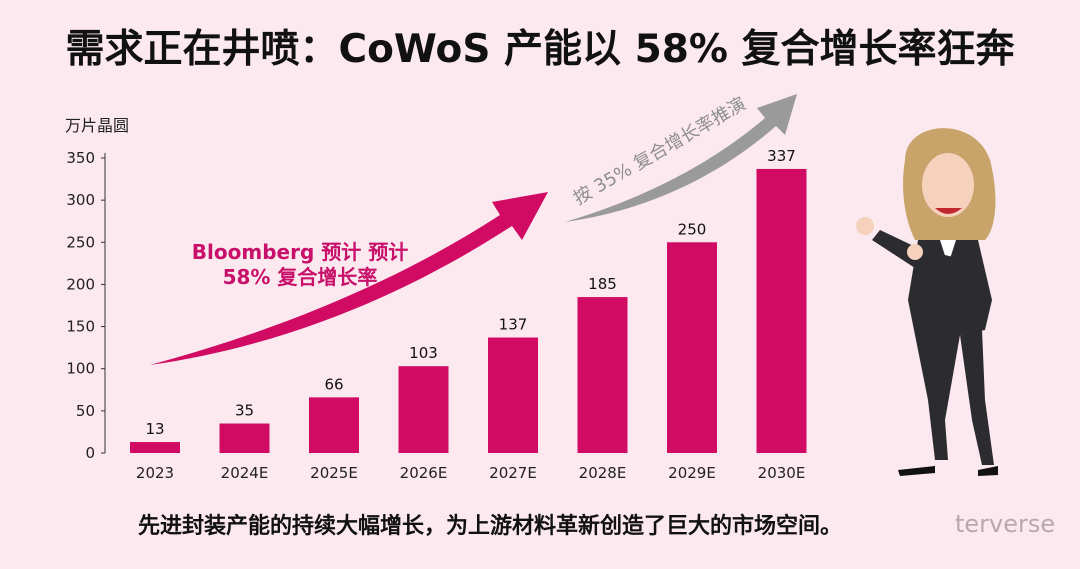 This screenshot has height=569, width=1080. What do you see at coordinates (423, 353) in the screenshot?
I see `data-label: 103` at bounding box center [423, 353].